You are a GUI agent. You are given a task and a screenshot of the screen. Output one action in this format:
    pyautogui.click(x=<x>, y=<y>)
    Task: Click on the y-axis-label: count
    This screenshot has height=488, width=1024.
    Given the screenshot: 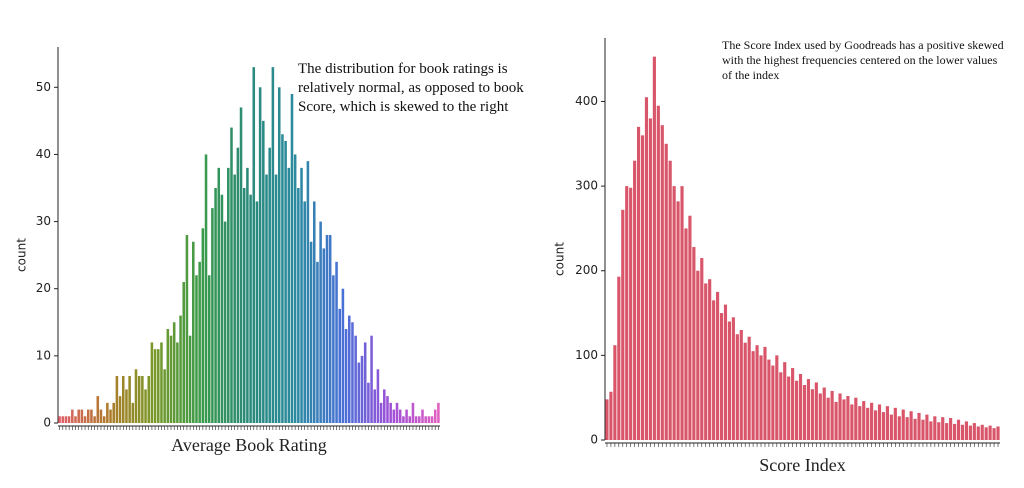 What is the action you would take?
    pyautogui.click(x=22, y=255)
    